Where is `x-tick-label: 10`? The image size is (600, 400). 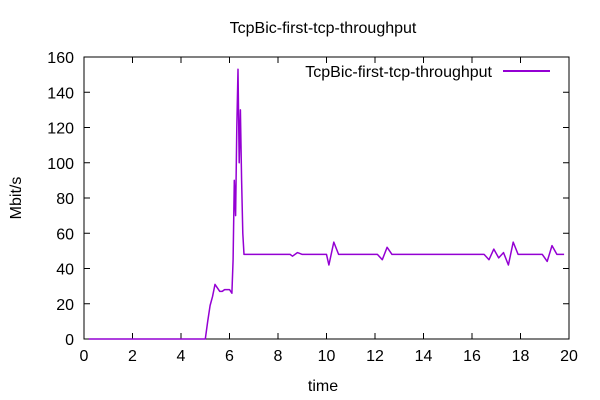 x-tick-label: 10 is located at coordinates (327, 356).